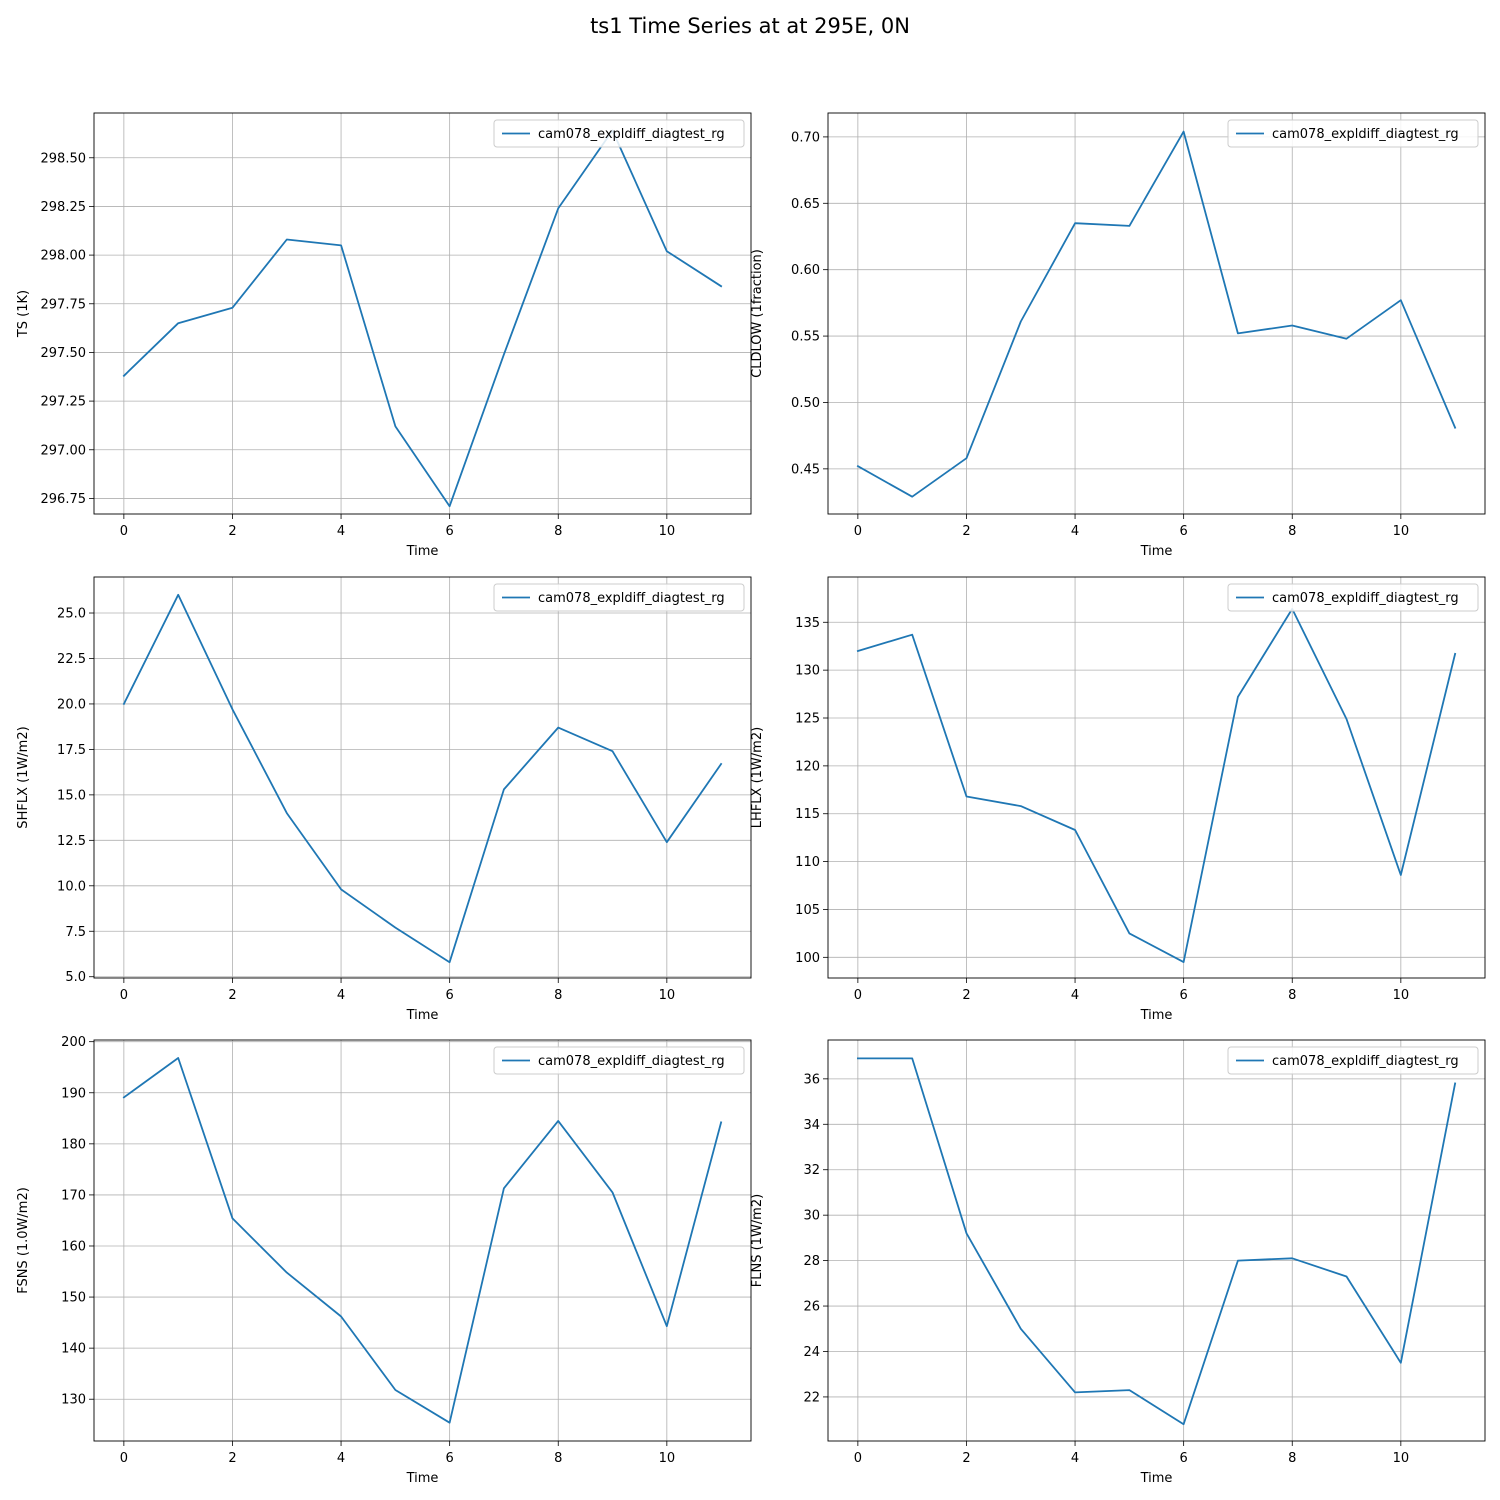 The width and height of the screenshot is (1500, 1500). Describe the element at coordinates (73, 1298) in the screenshot. I see `y-tick-label: 150` at that location.